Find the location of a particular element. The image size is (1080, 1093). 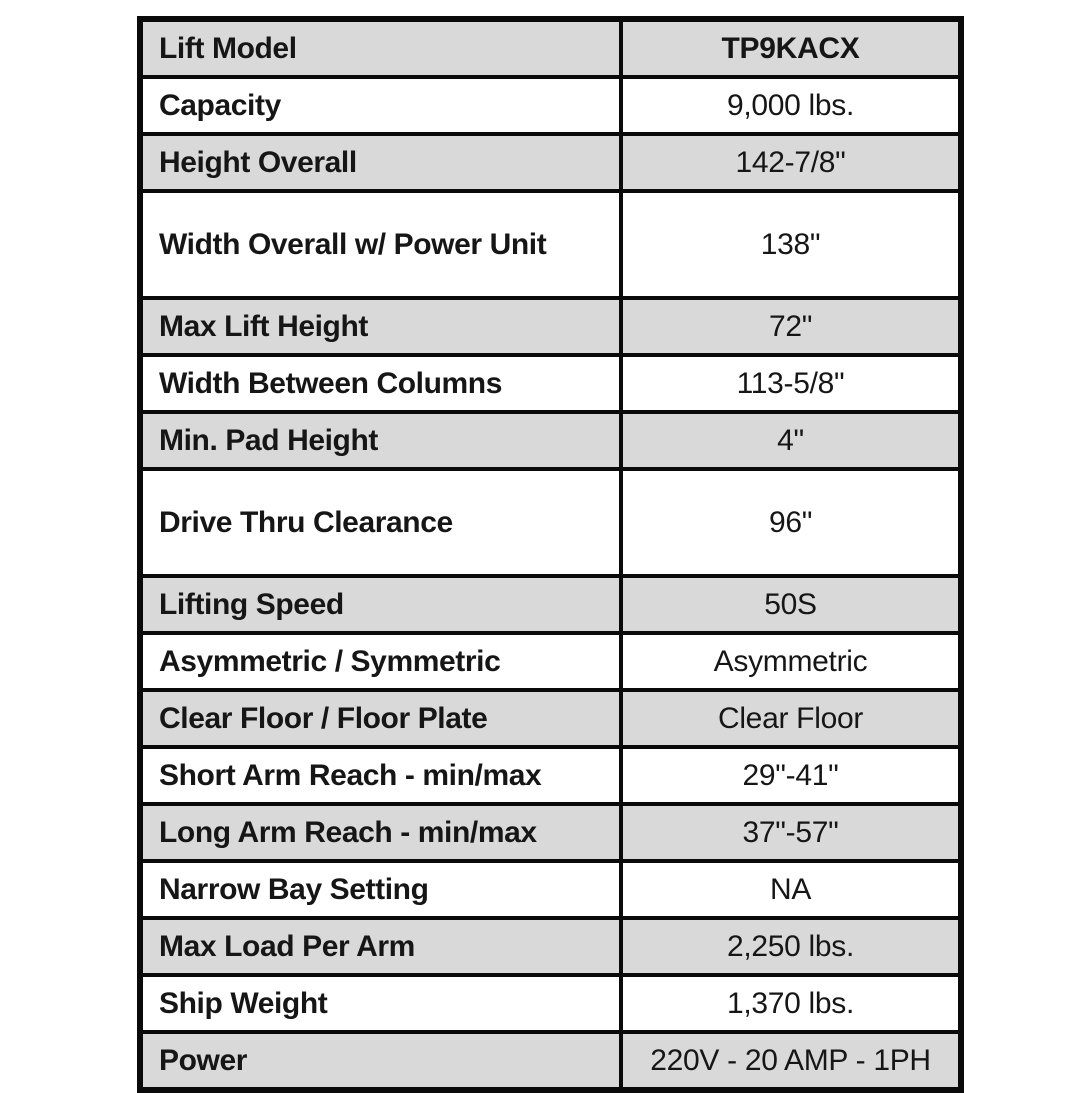

table-row: Lifting Speed 50S is located at coordinates (550, 604).